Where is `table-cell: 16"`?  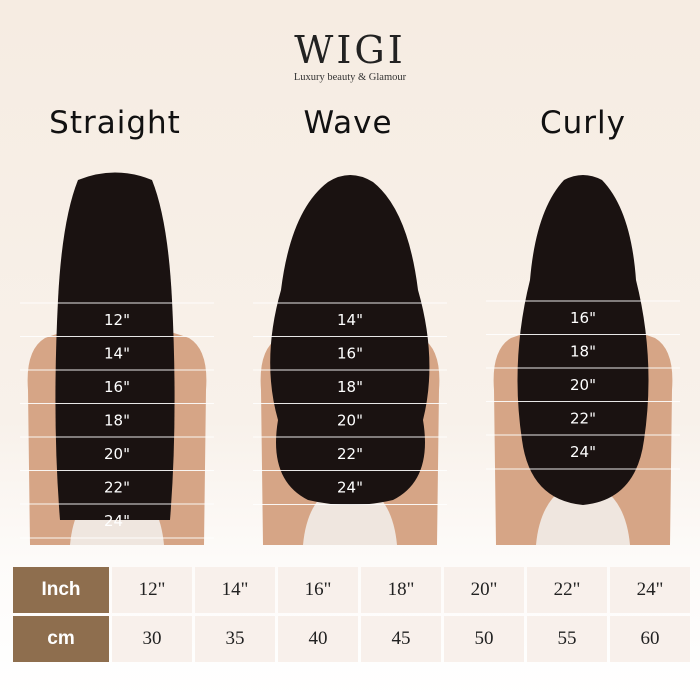 table-cell: 16" is located at coordinates (318, 590).